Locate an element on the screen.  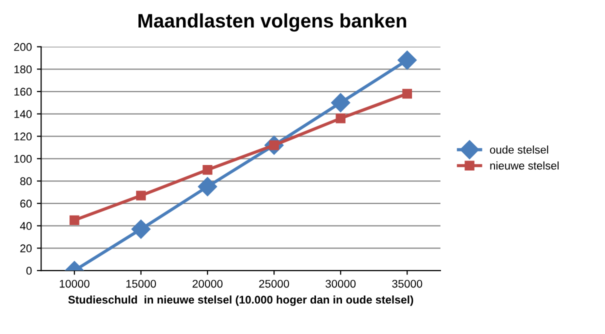
x-tick-label: 10000 is located at coordinates (75, 284).